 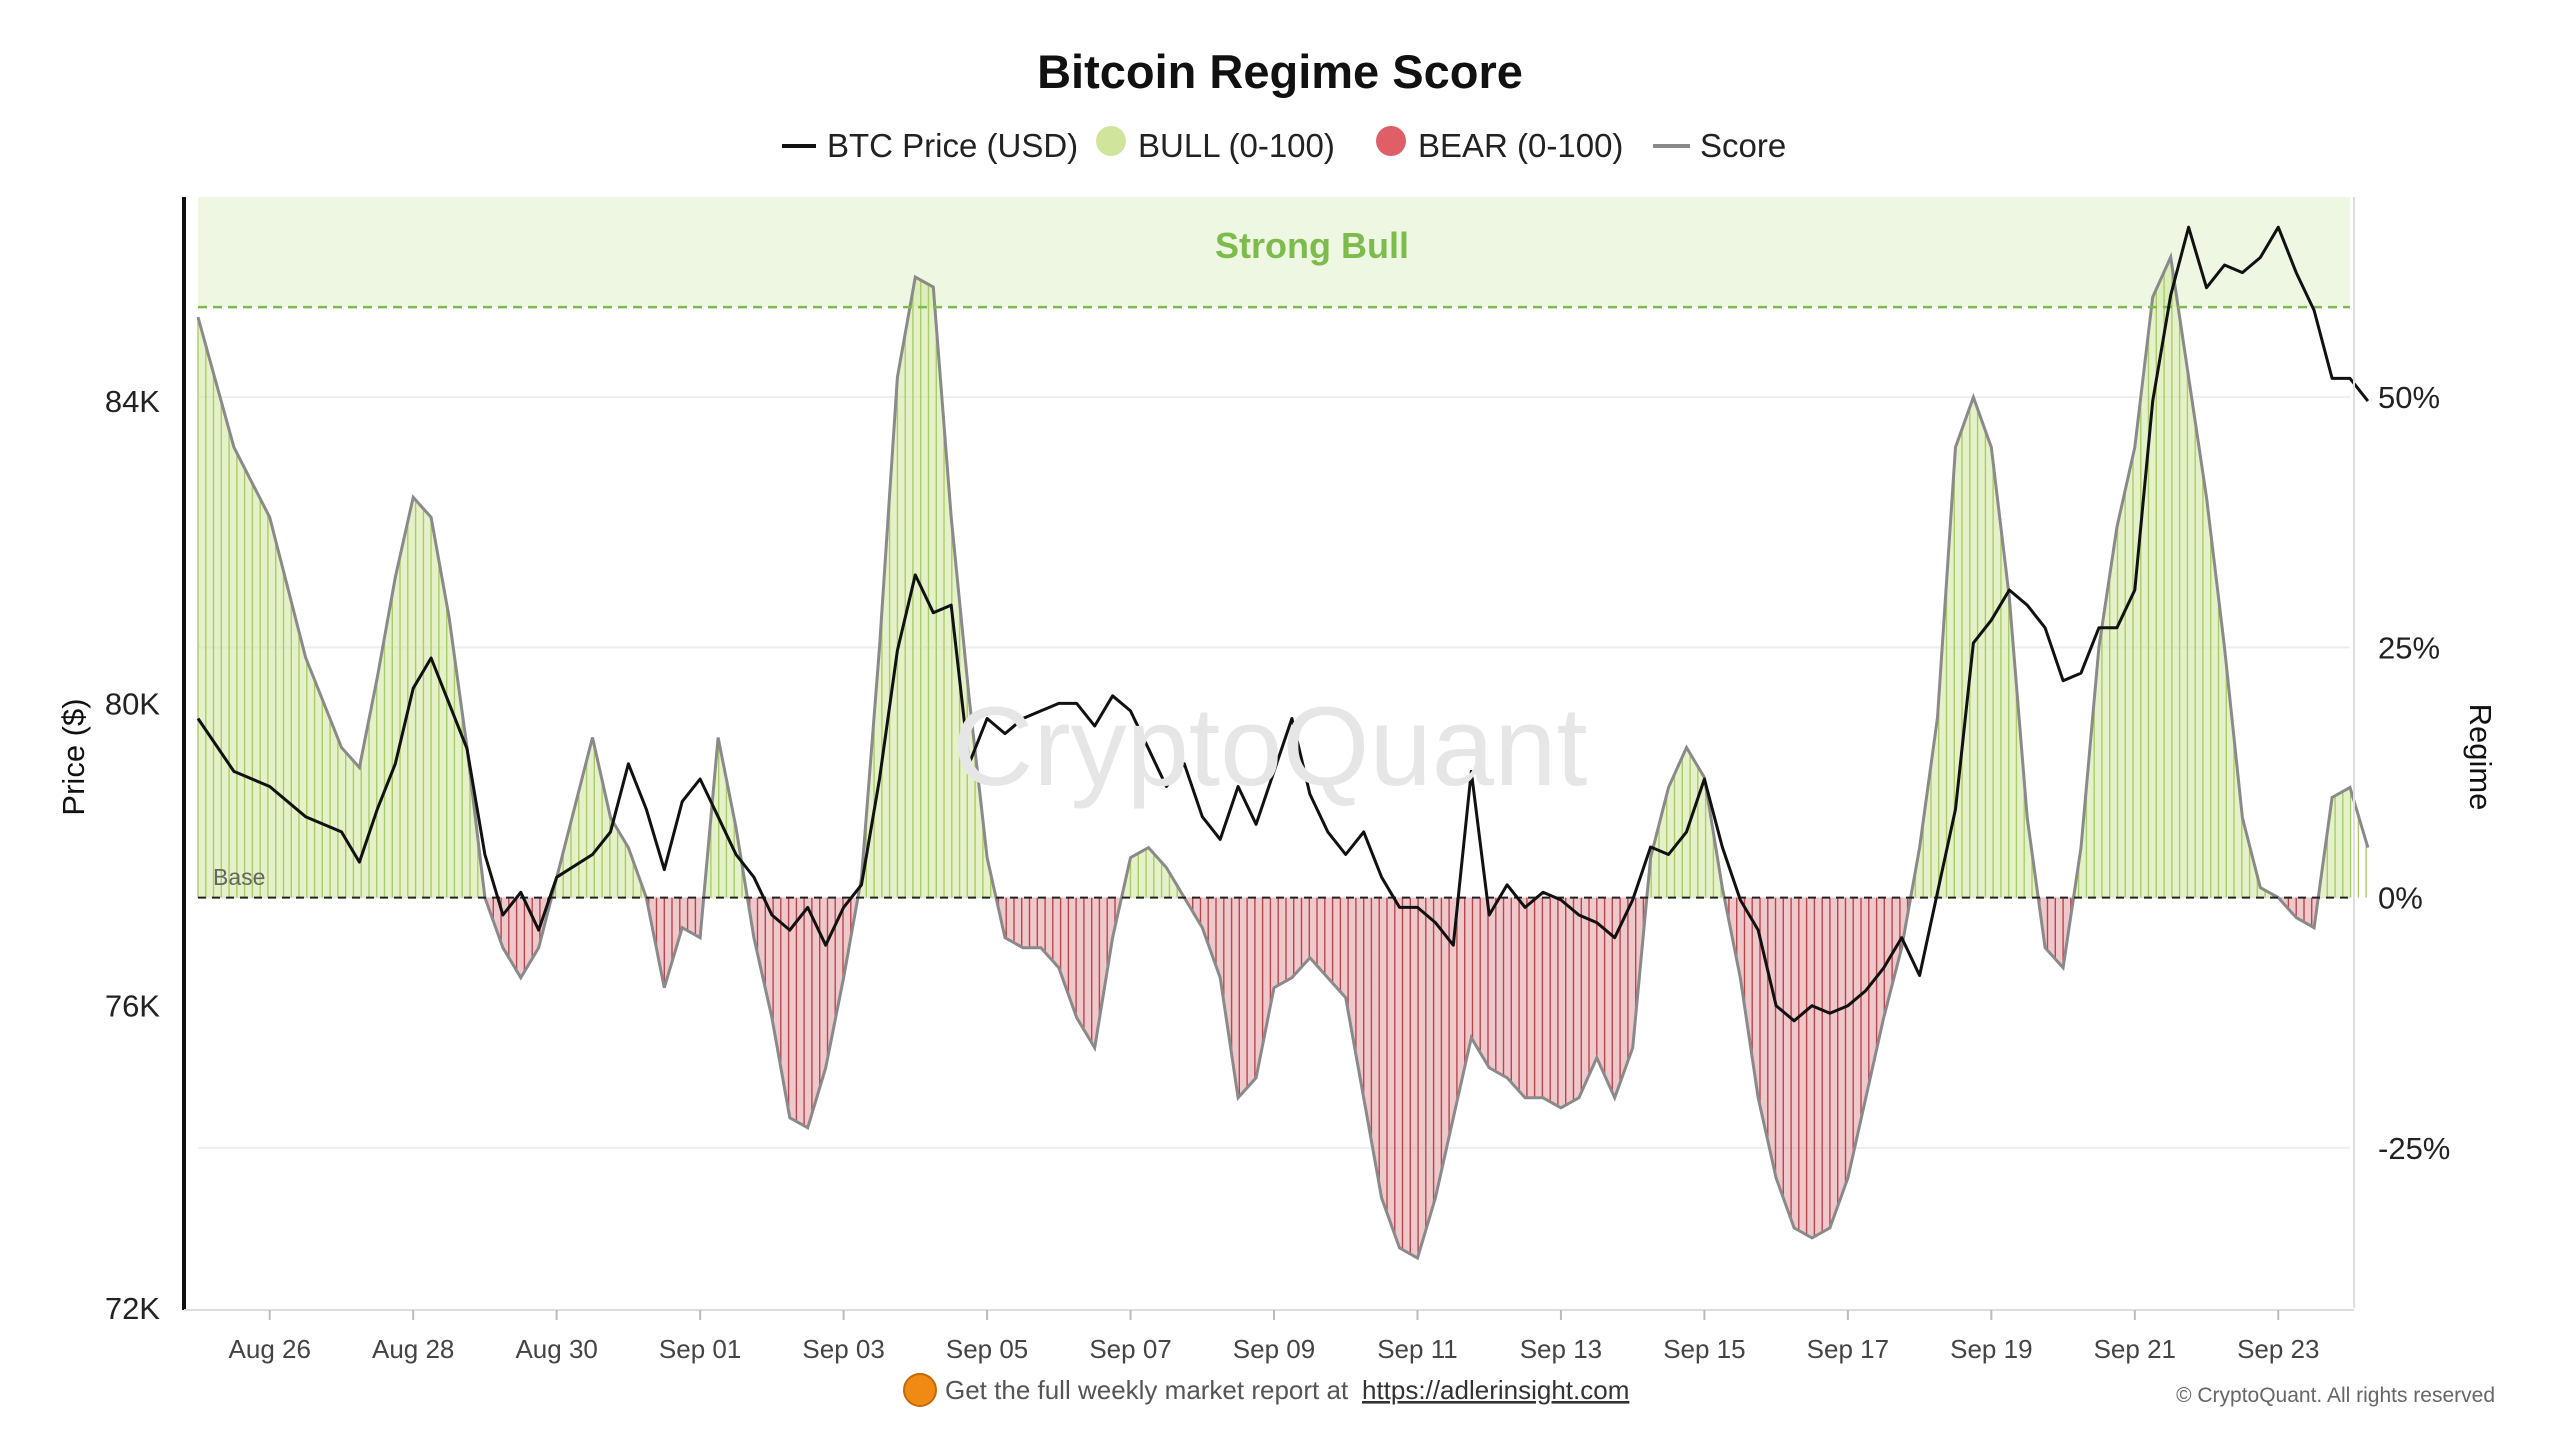 I want to click on legend-bear-swatch, so click(x=1391, y=141).